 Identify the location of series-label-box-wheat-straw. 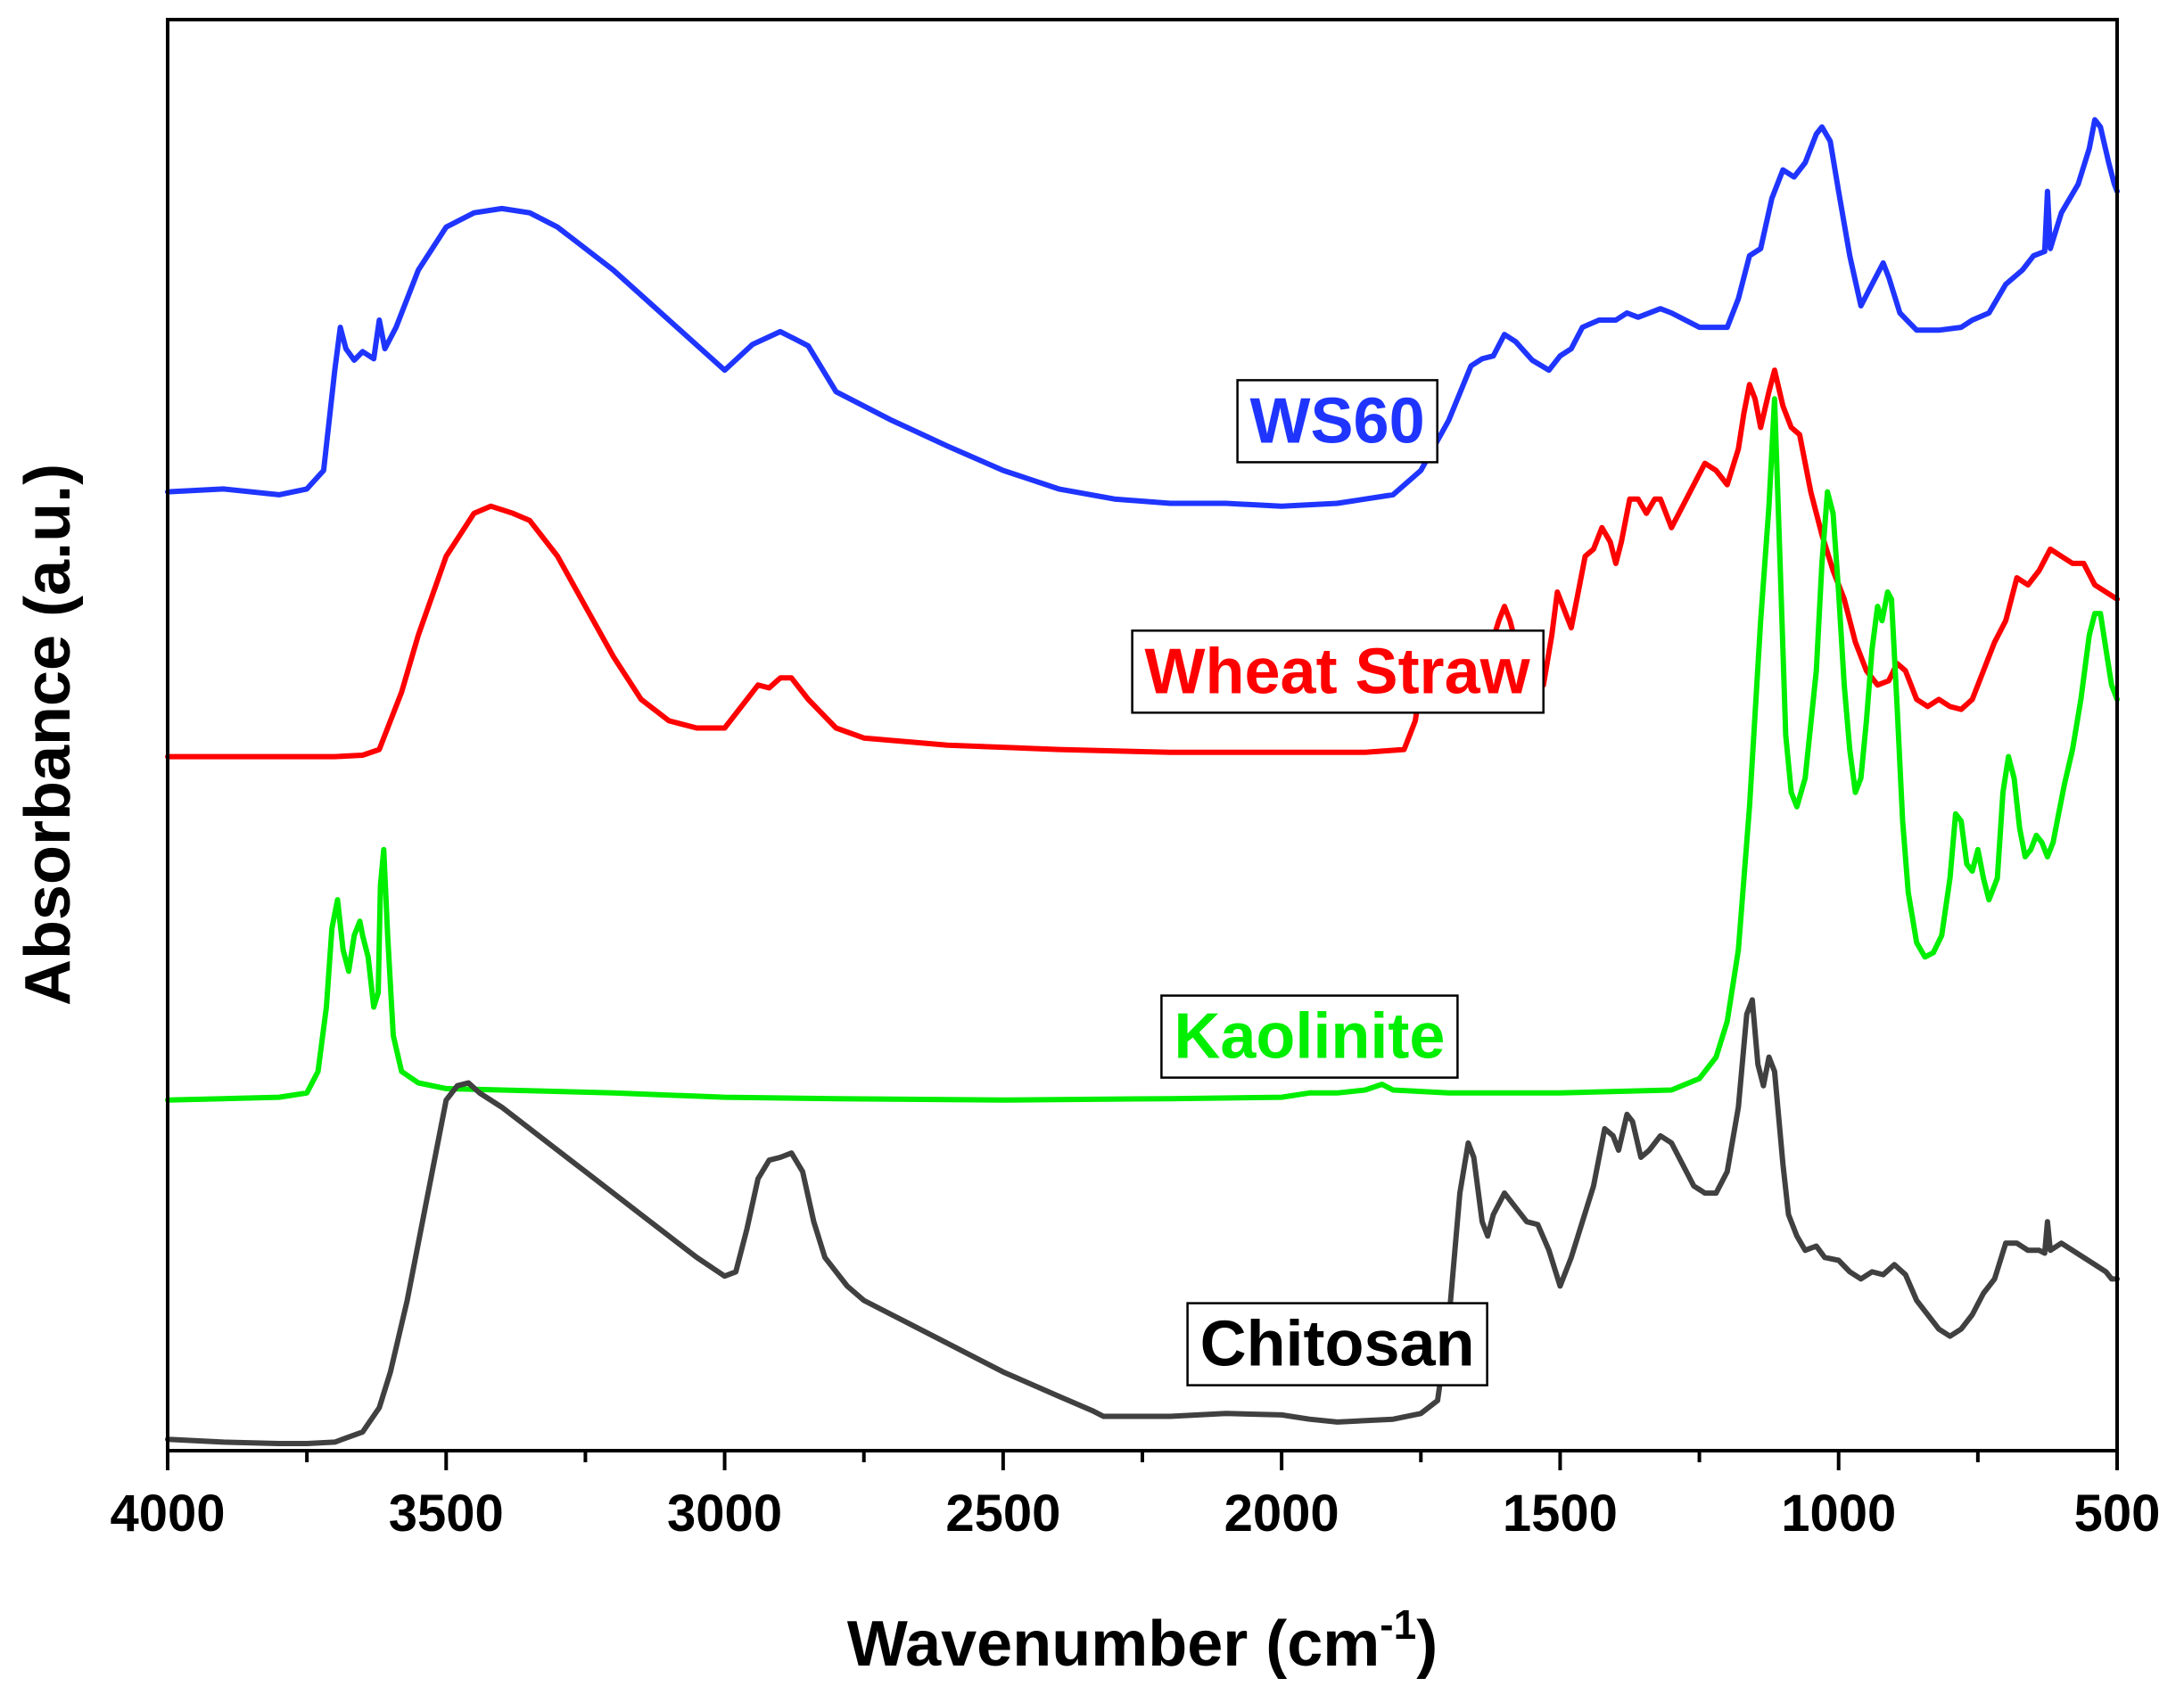
(1338, 671).